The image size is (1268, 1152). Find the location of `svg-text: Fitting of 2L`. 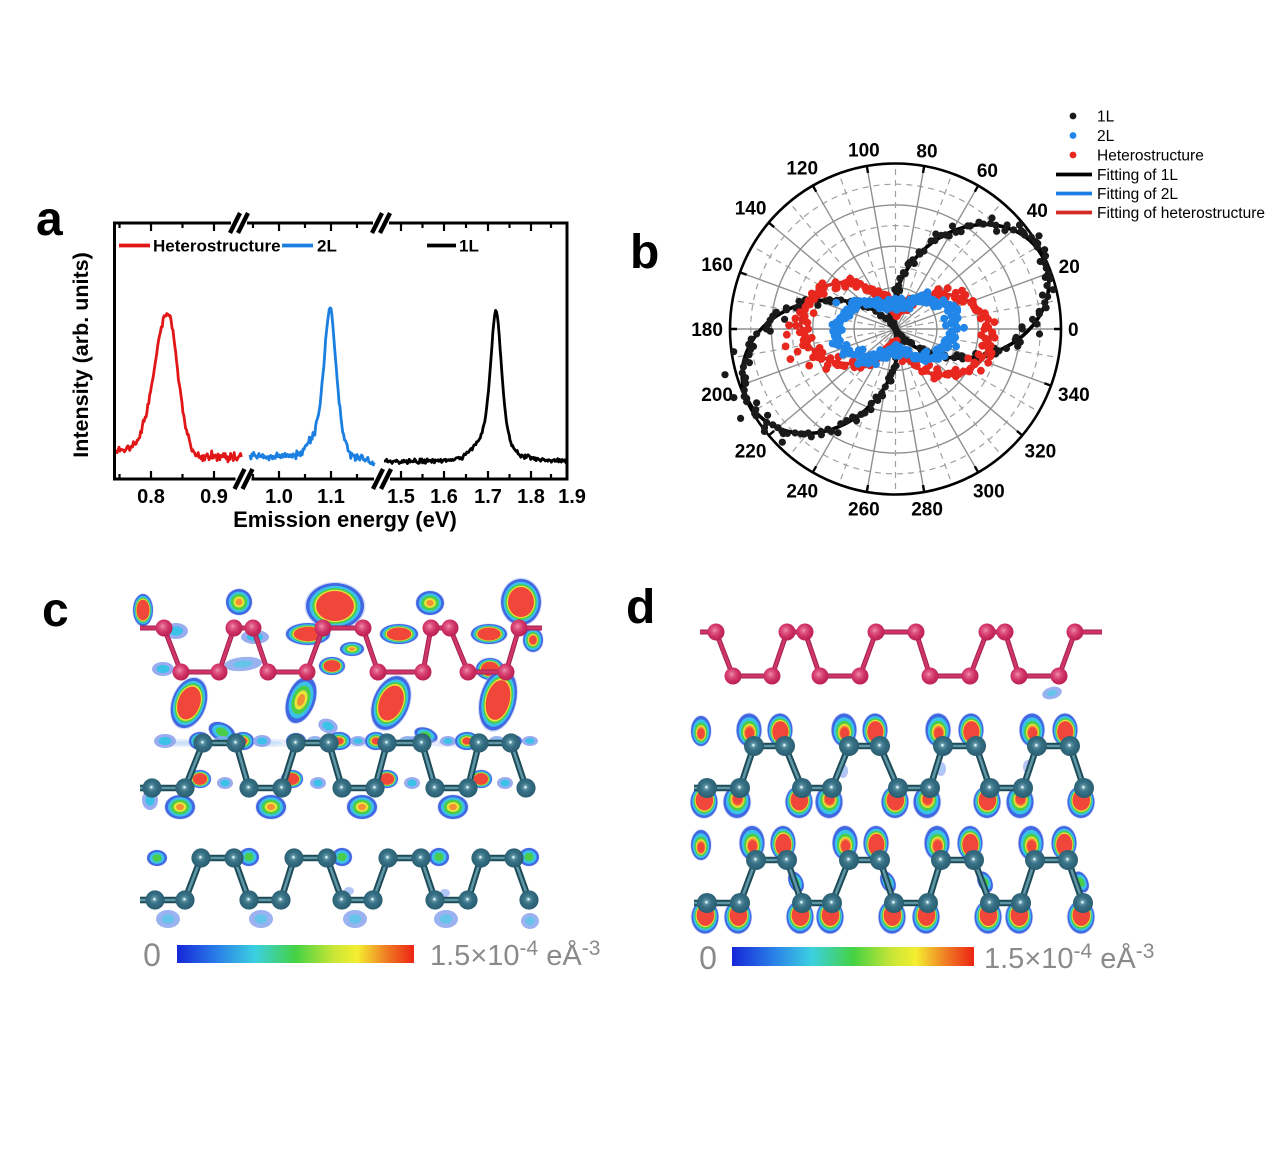

svg-text: Fitting of 2L is located at coordinates (1137, 194).